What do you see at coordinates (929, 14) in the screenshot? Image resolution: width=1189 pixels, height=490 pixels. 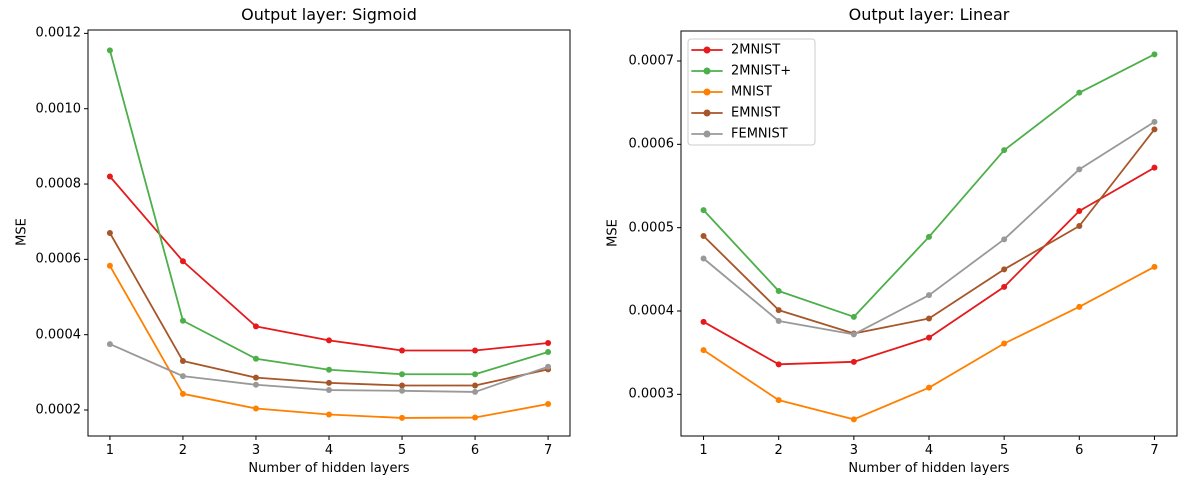 I see `linear-chart-title: Output layer: Linear` at bounding box center [929, 14].